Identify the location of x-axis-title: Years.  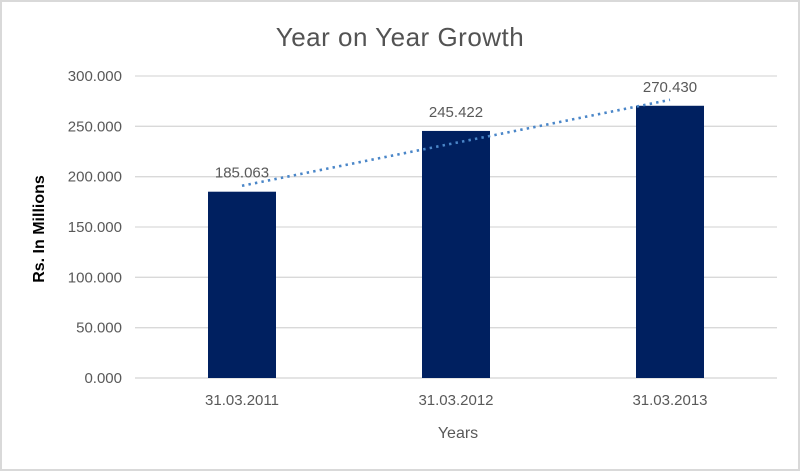
(458, 433).